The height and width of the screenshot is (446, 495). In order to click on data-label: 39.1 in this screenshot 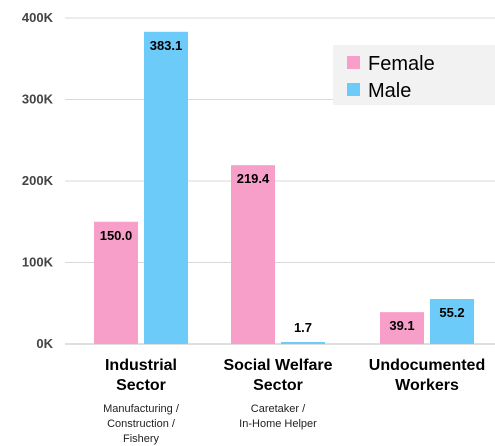, I will do `click(401, 325)`.